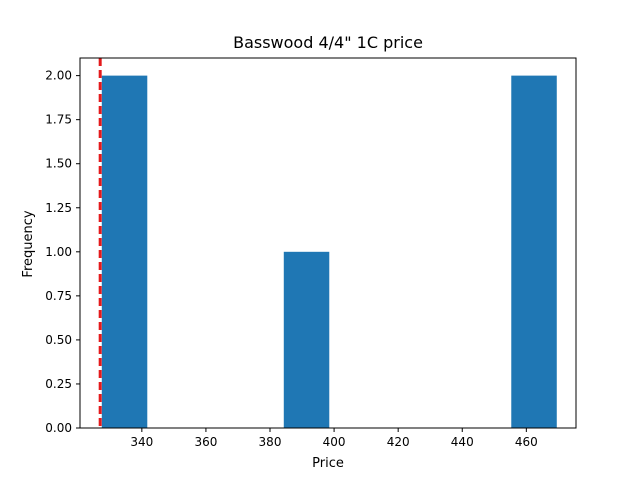  I want to click on y-tick-label: 1.25, so click(58, 208).